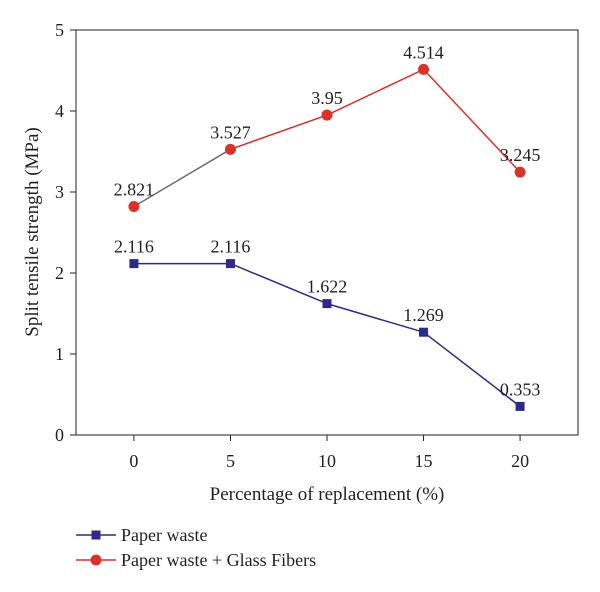 This screenshot has height=592, width=600. Describe the element at coordinates (423, 52) in the screenshot. I see `data-label-paper-waste-glass-fibers: 4.514` at that location.